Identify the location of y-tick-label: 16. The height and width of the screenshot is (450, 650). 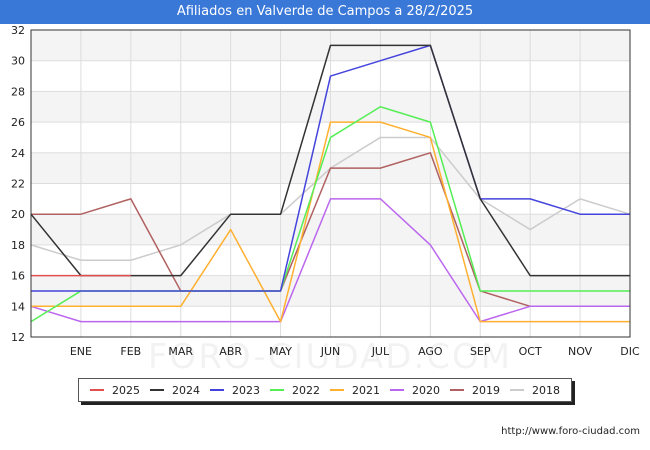
(18, 276).